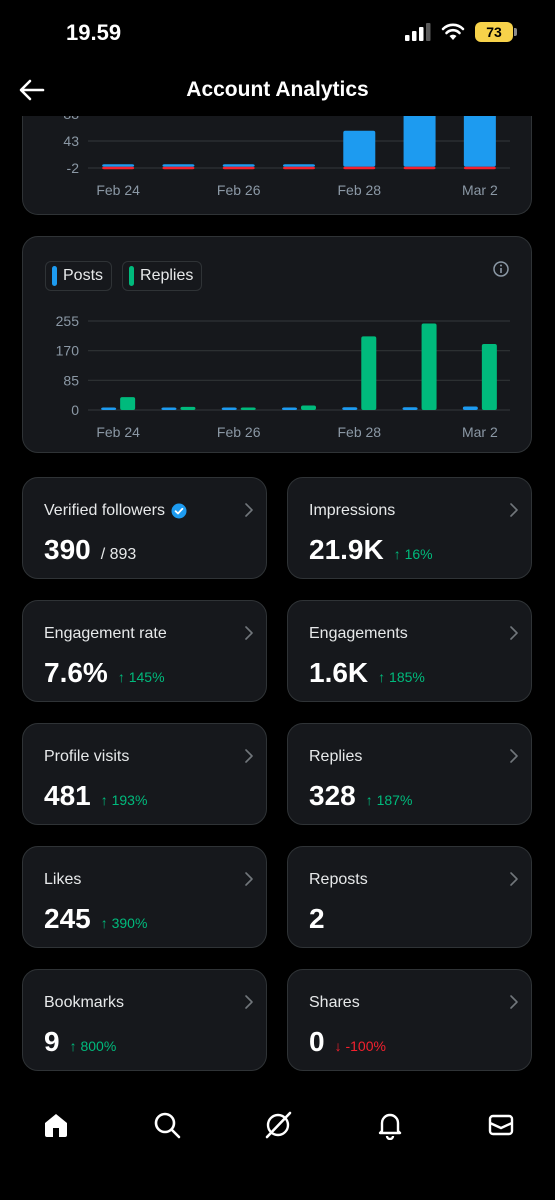  What do you see at coordinates (76, 672) in the screenshot?
I see `metric-value: 7.6%` at bounding box center [76, 672].